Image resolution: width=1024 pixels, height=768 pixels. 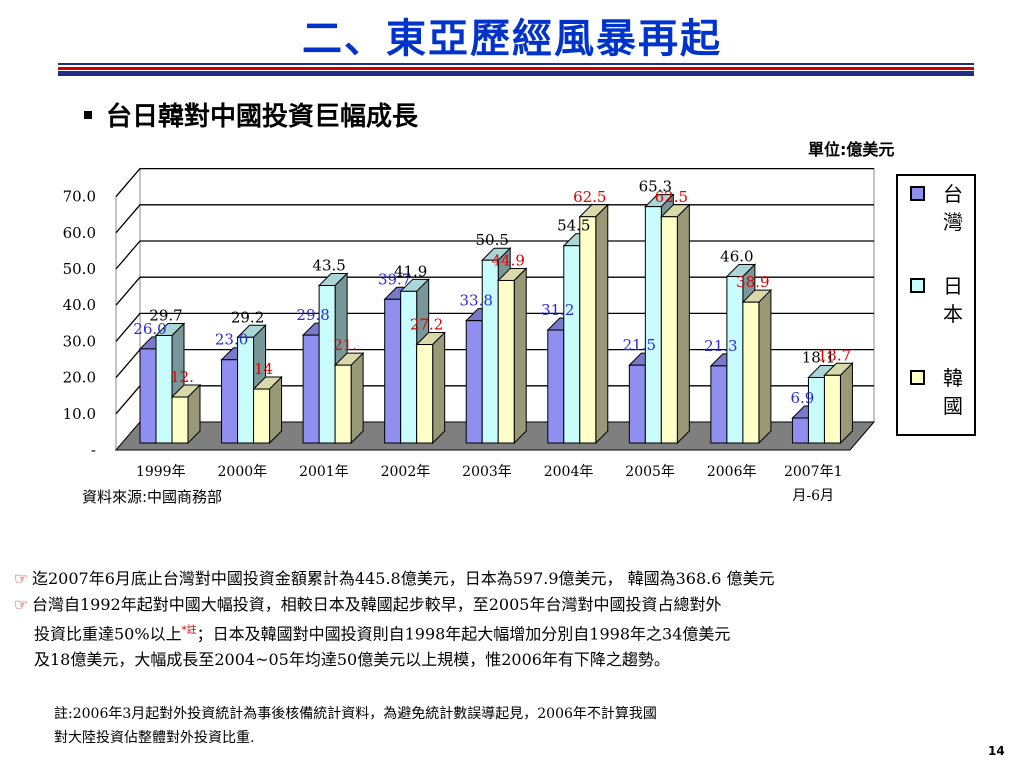 I want to click on data-label-japan: 46.0, so click(x=736, y=256).